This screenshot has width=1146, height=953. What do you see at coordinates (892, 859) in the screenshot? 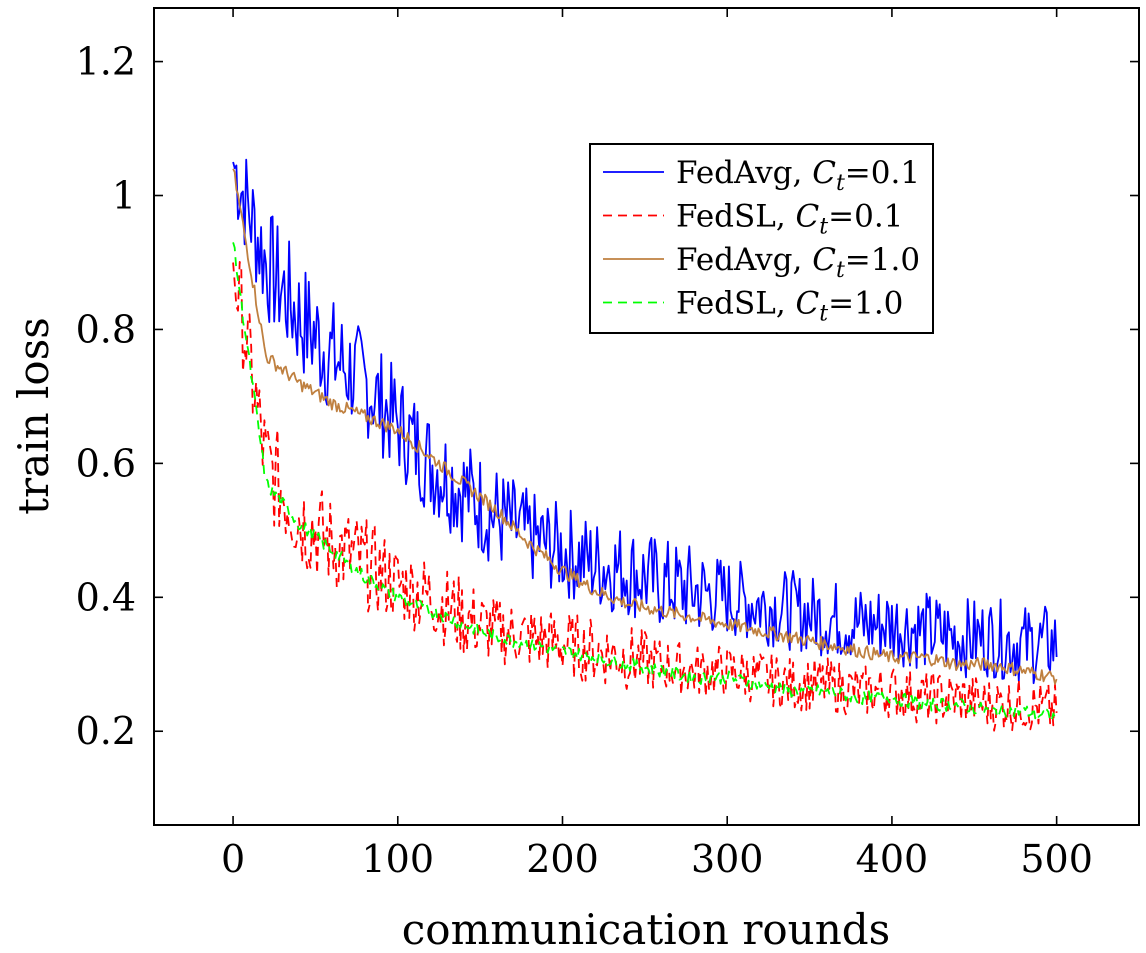
I see `x-tick-label: 400` at bounding box center [892, 859].